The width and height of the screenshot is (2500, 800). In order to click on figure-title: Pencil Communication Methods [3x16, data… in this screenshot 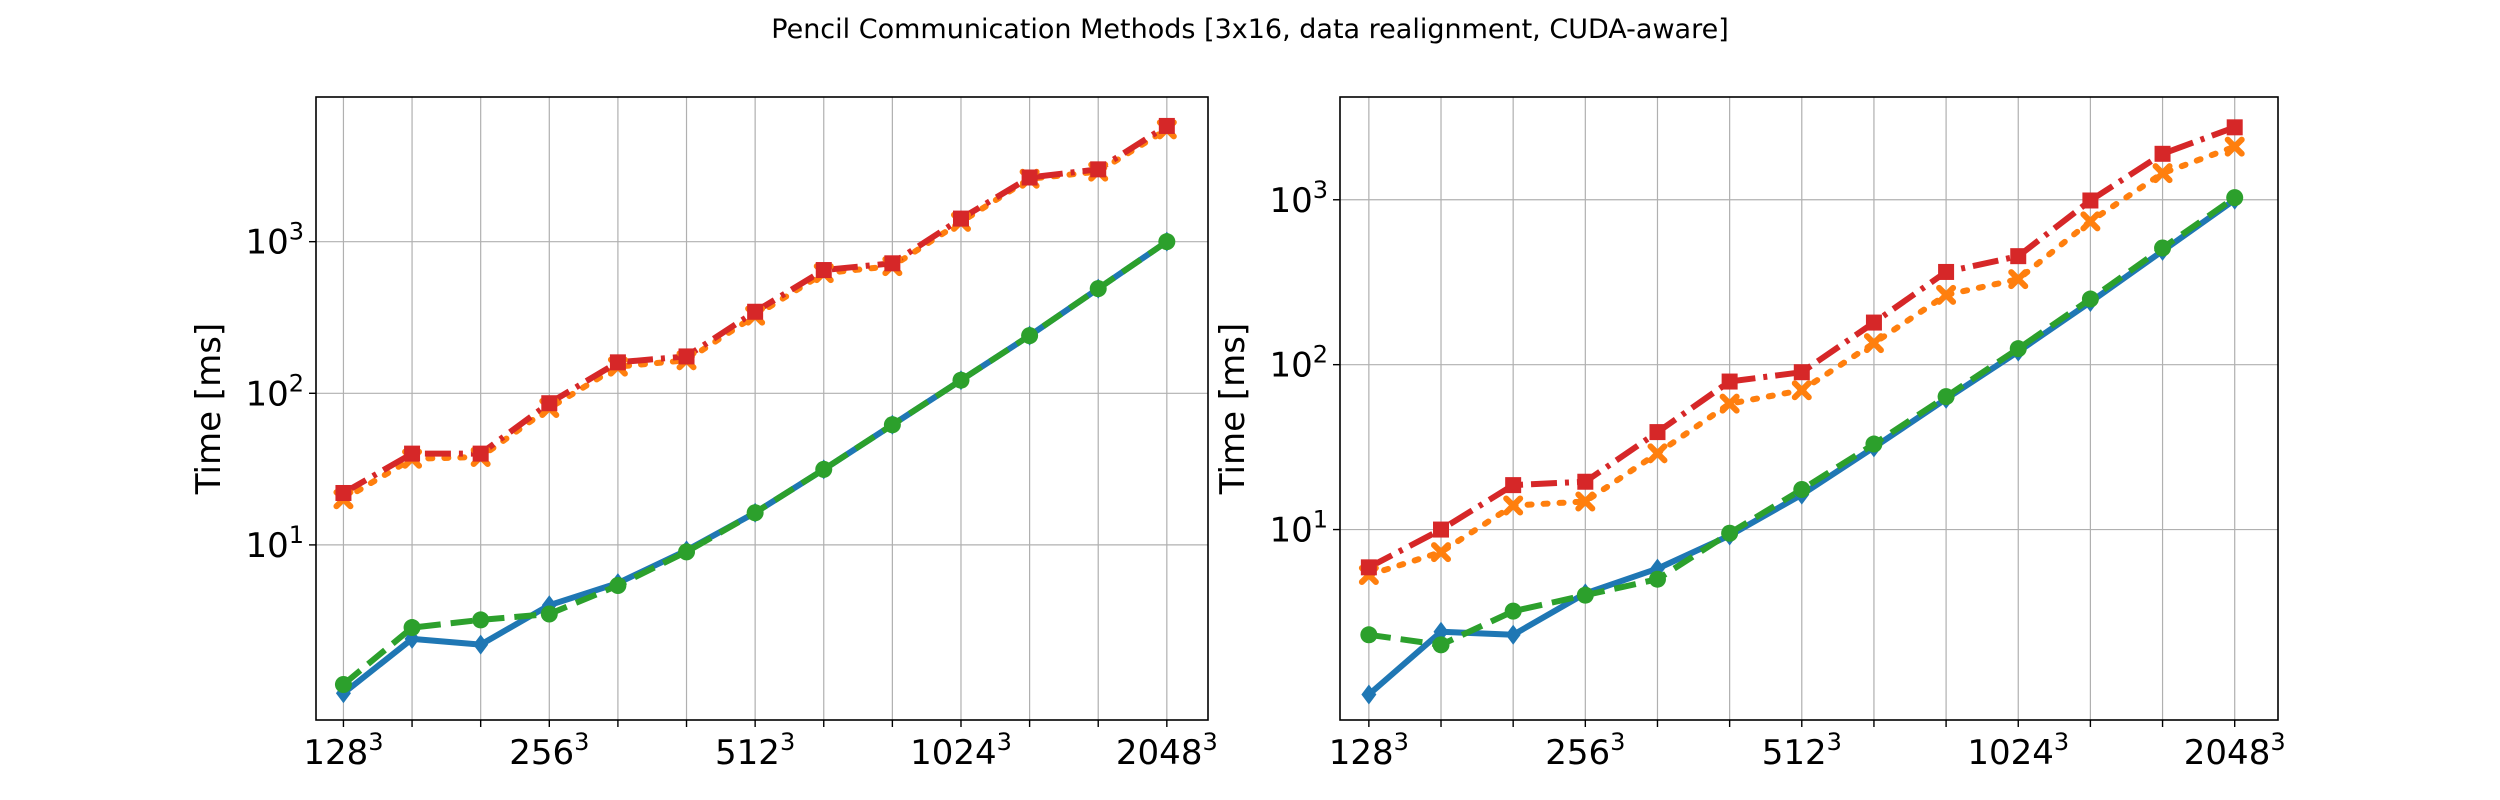, I will do `click(1249, 29)`.